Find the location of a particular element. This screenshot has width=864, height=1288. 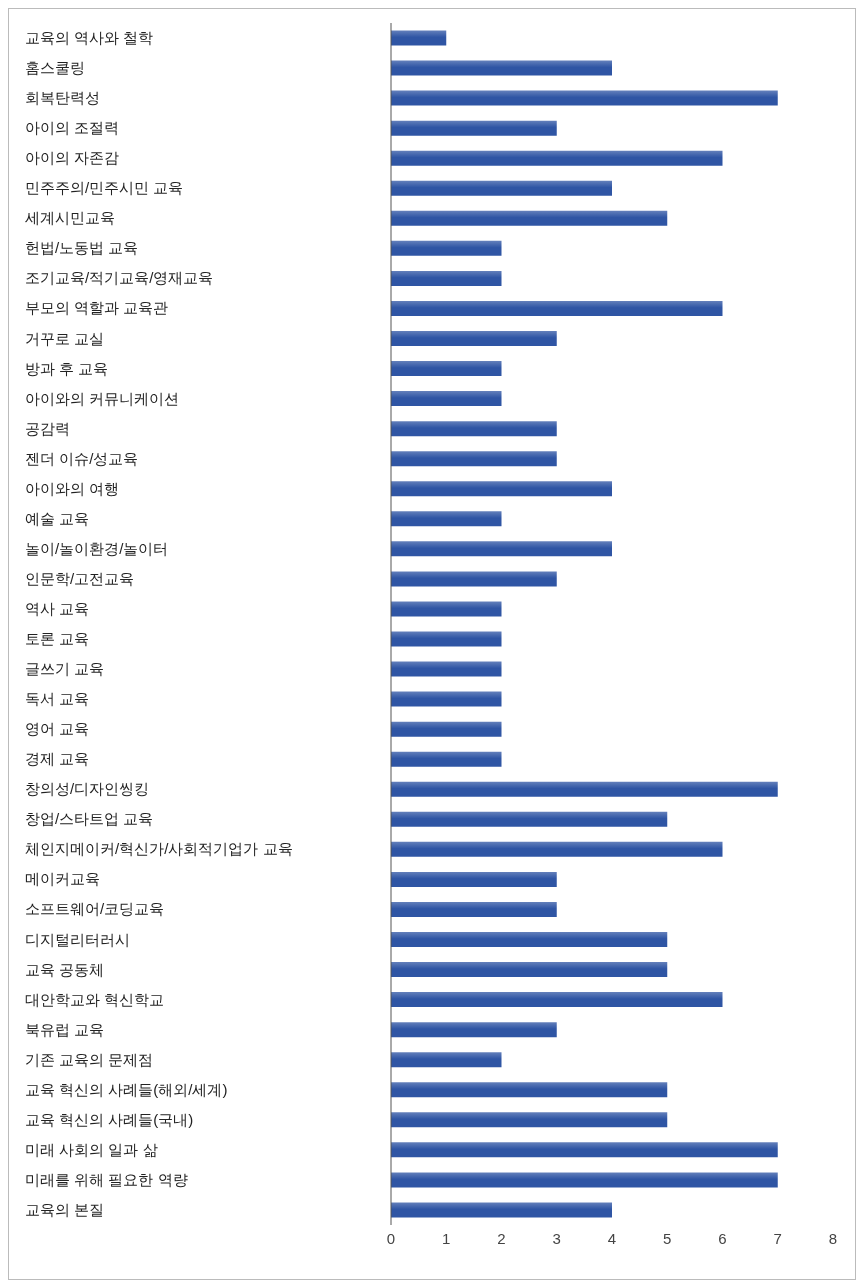

y-tick-label: 디지털리터러시 is located at coordinates (77, 939).